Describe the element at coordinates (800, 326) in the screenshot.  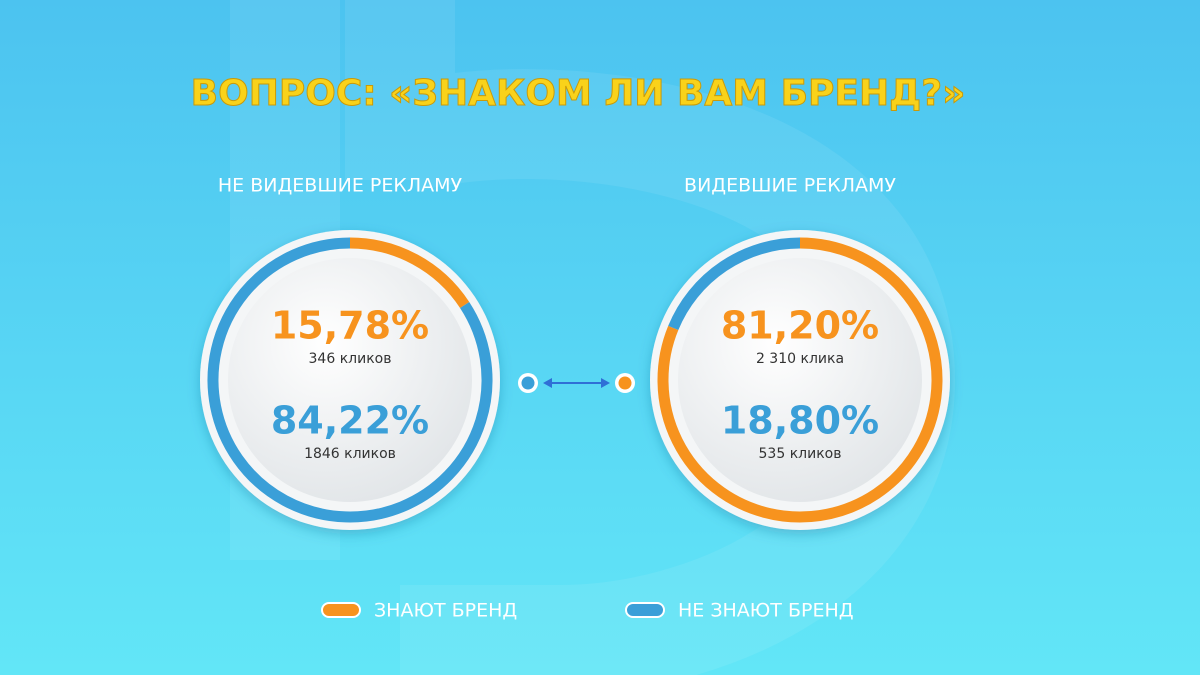
I see `percent-label: 81,20%` at that location.